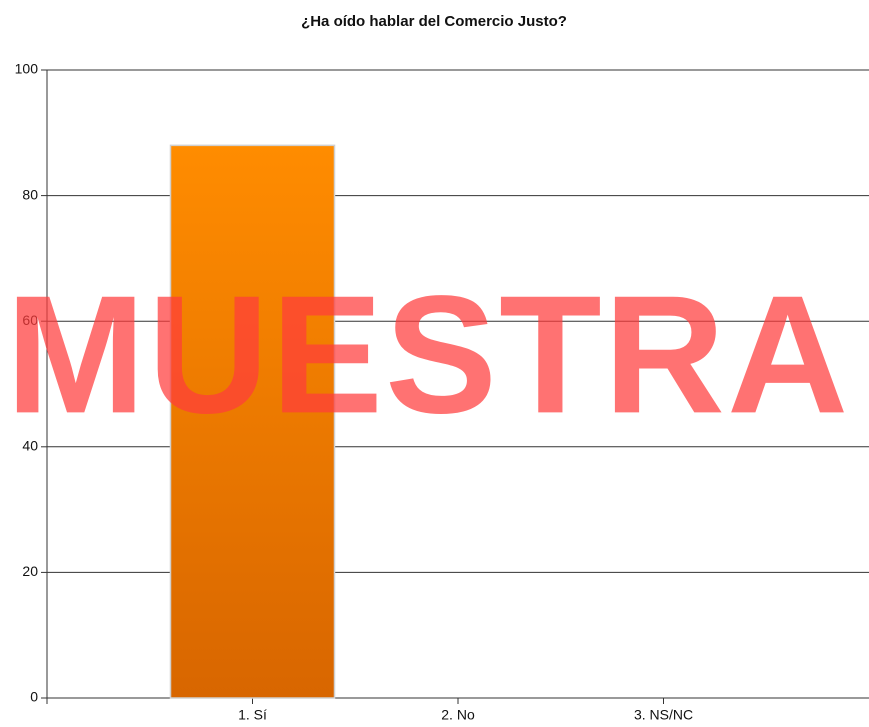 The height and width of the screenshot is (727, 869). What do you see at coordinates (434, 21) in the screenshot?
I see `chart-title: ¿Ha oído hablar del Comercio Justo?` at bounding box center [434, 21].